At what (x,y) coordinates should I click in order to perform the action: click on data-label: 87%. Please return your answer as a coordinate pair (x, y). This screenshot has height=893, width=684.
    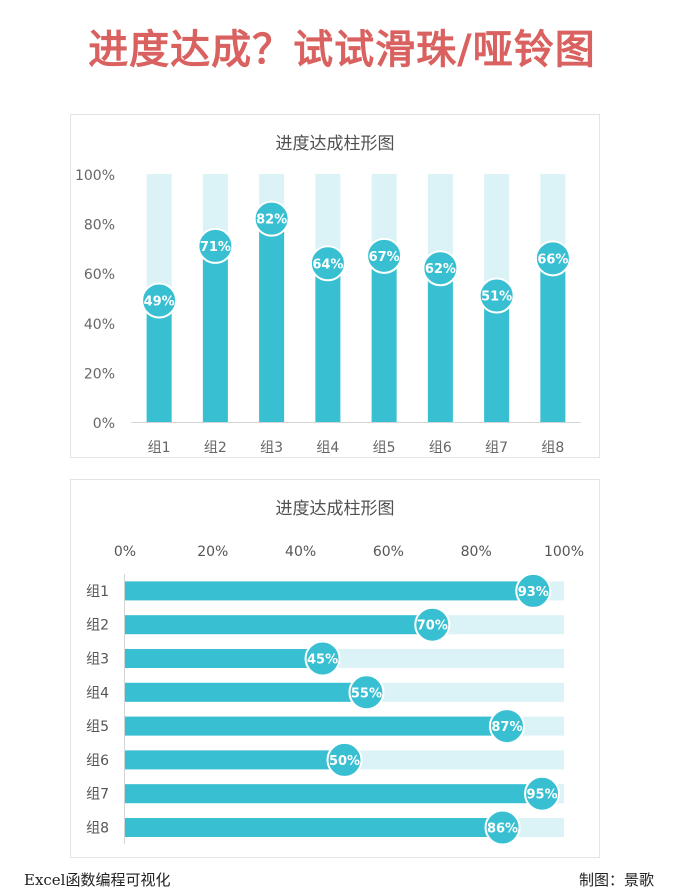
    Looking at the image, I should click on (506, 727).